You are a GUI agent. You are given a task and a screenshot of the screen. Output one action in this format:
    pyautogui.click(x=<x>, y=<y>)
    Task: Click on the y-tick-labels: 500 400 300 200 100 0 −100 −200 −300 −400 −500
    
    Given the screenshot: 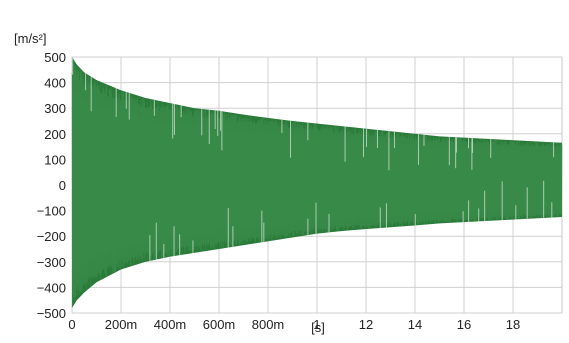 What is the action you would take?
    pyautogui.click(x=51, y=185)
    